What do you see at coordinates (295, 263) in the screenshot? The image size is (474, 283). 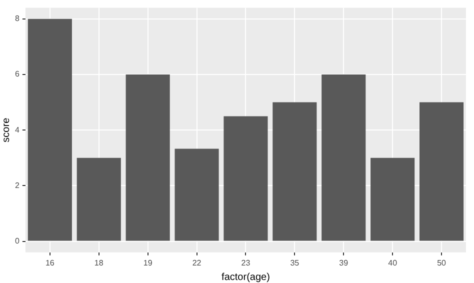 I see `x-tick-label: 35` at bounding box center [295, 263].